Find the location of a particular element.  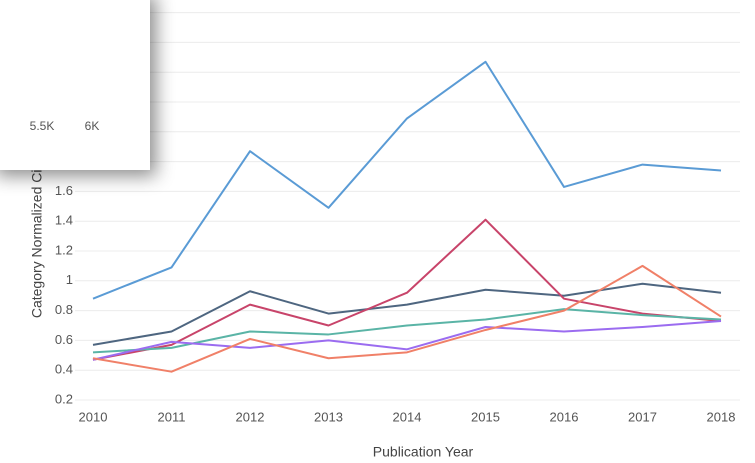

x-tick-label: 2011 is located at coordinates (172, 416).